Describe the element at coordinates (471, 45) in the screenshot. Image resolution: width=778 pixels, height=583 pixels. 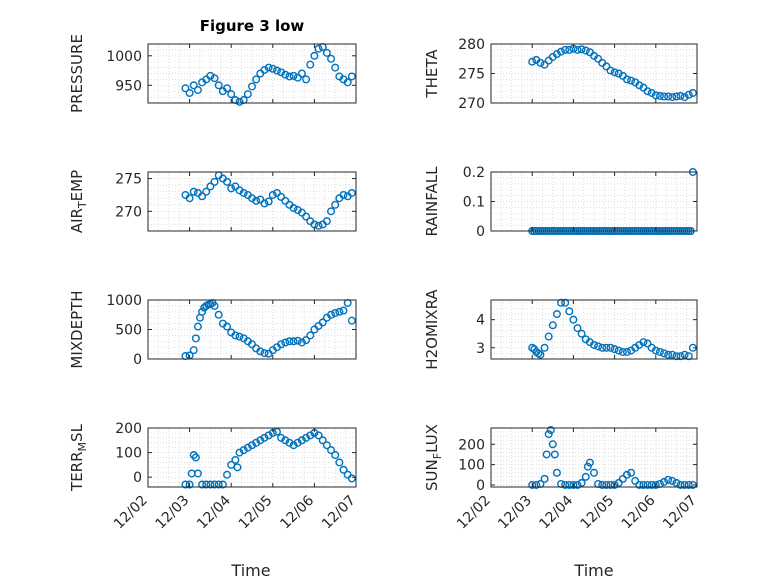
I see `y-tick-label: 280` at that location.